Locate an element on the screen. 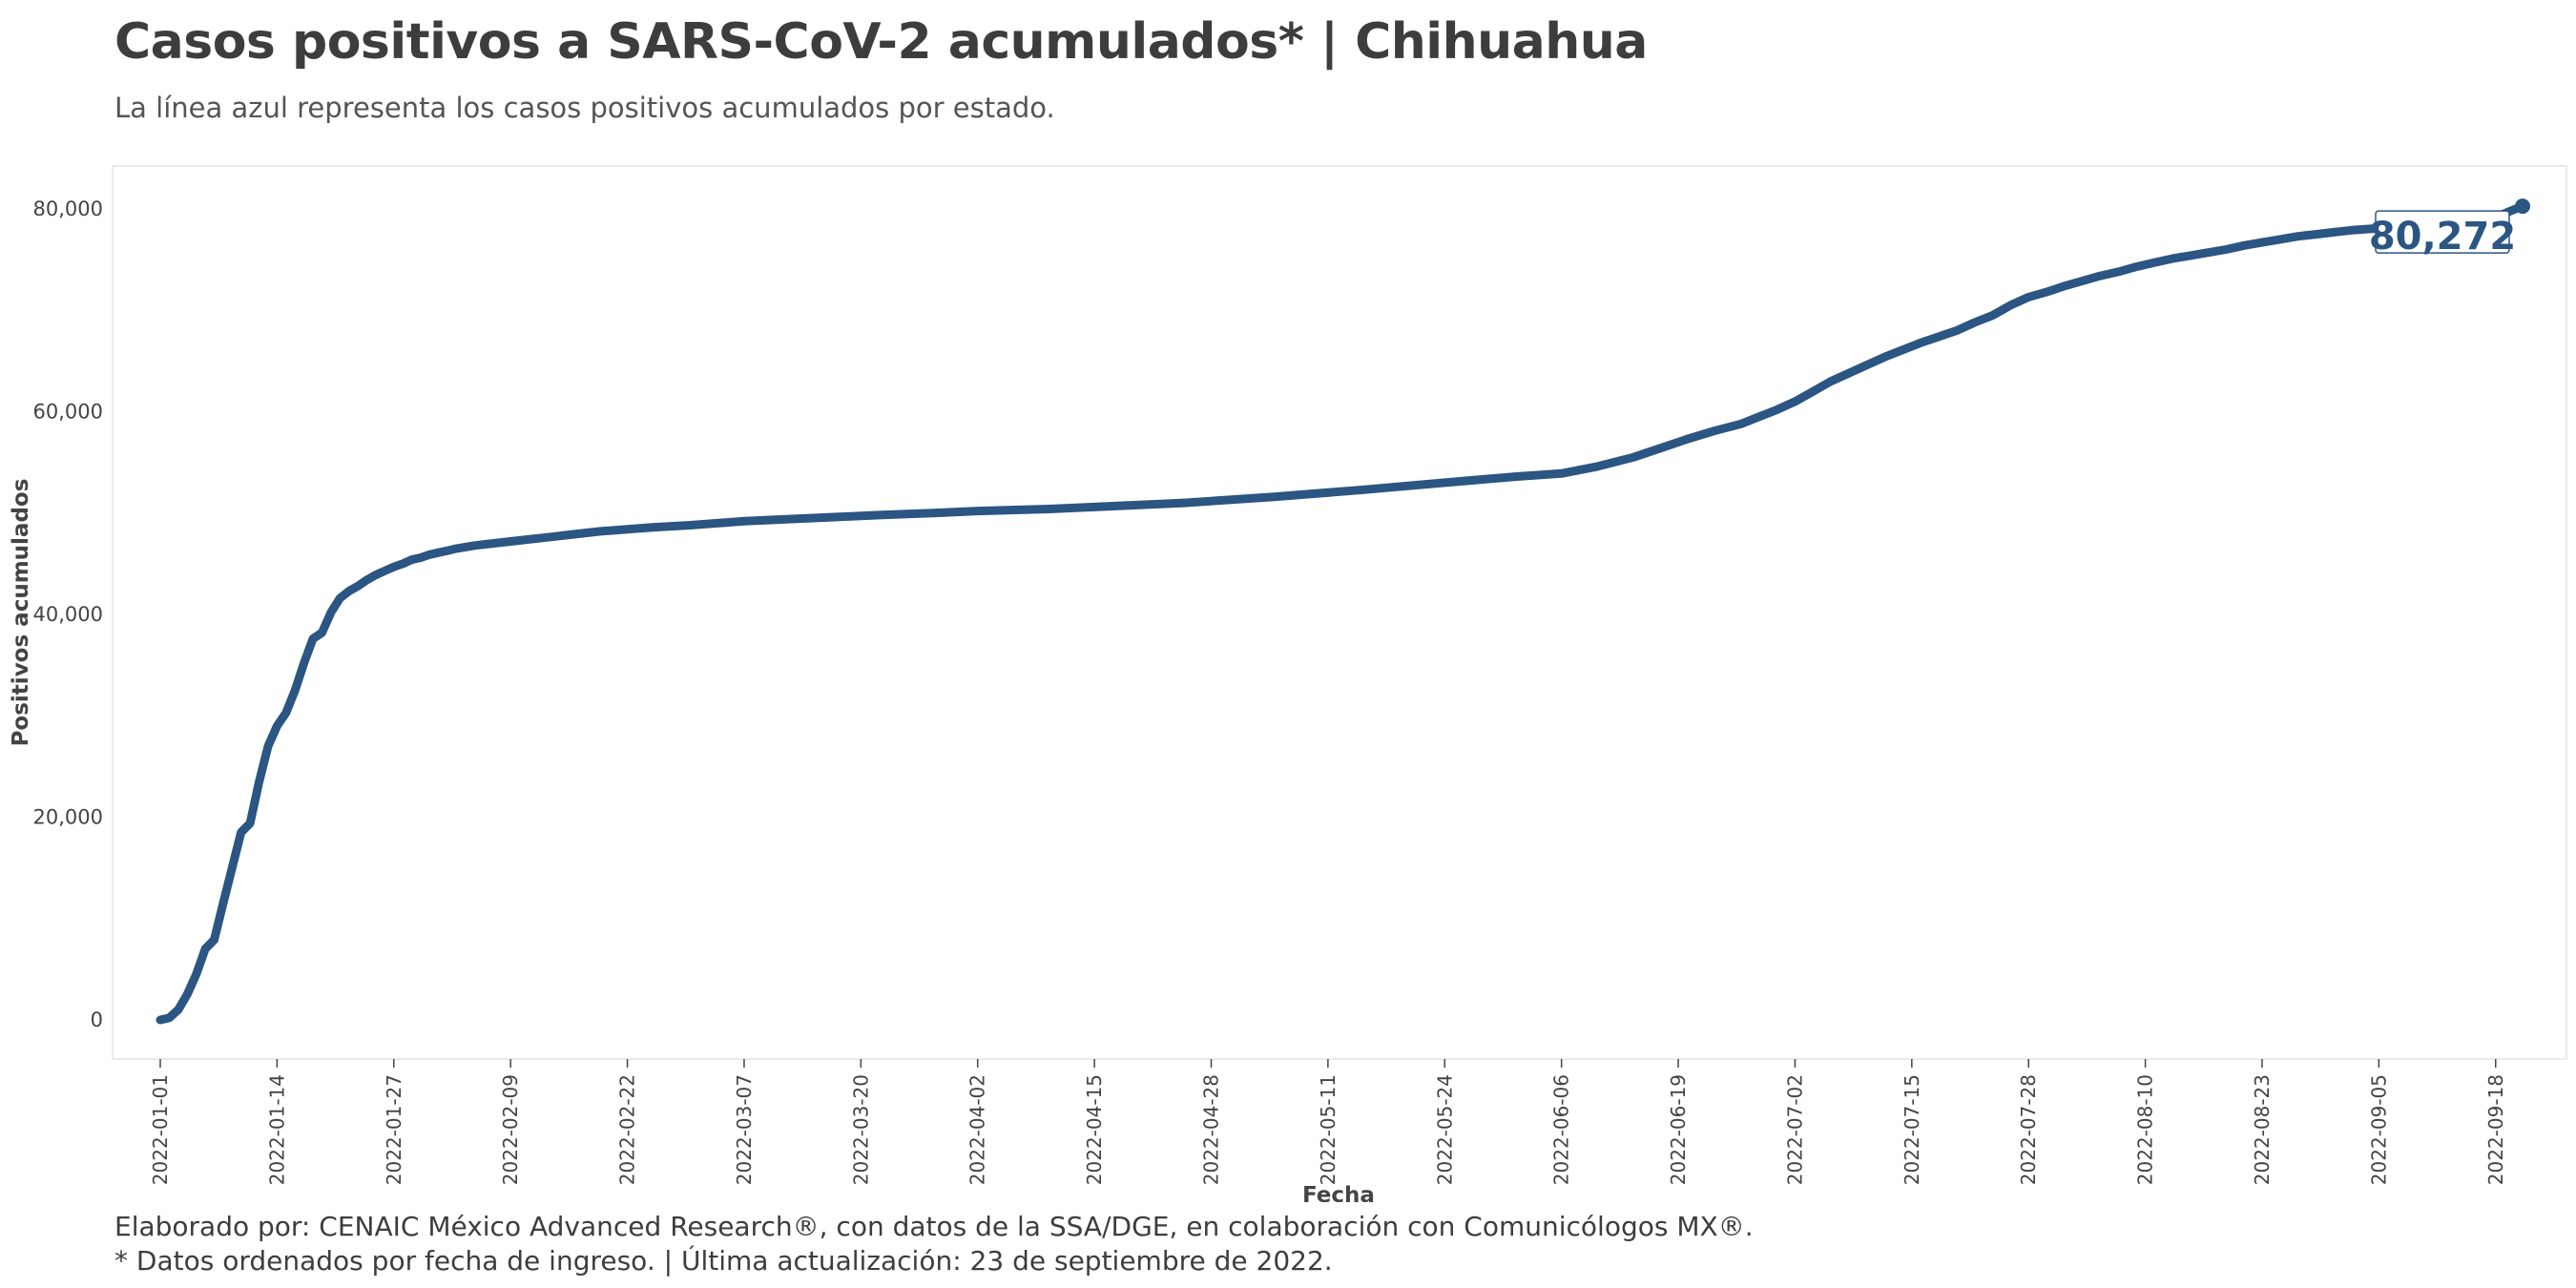 The image size is (2576, 1288). end-point is located at coordinates (2522, 206).